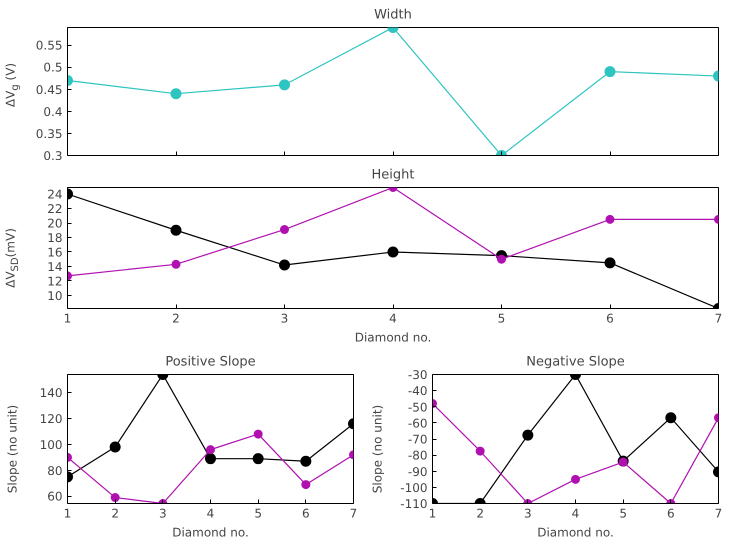 This screenshot has height=545, width=732. I want to click on y-tick-label: 10, so click(55, 295).